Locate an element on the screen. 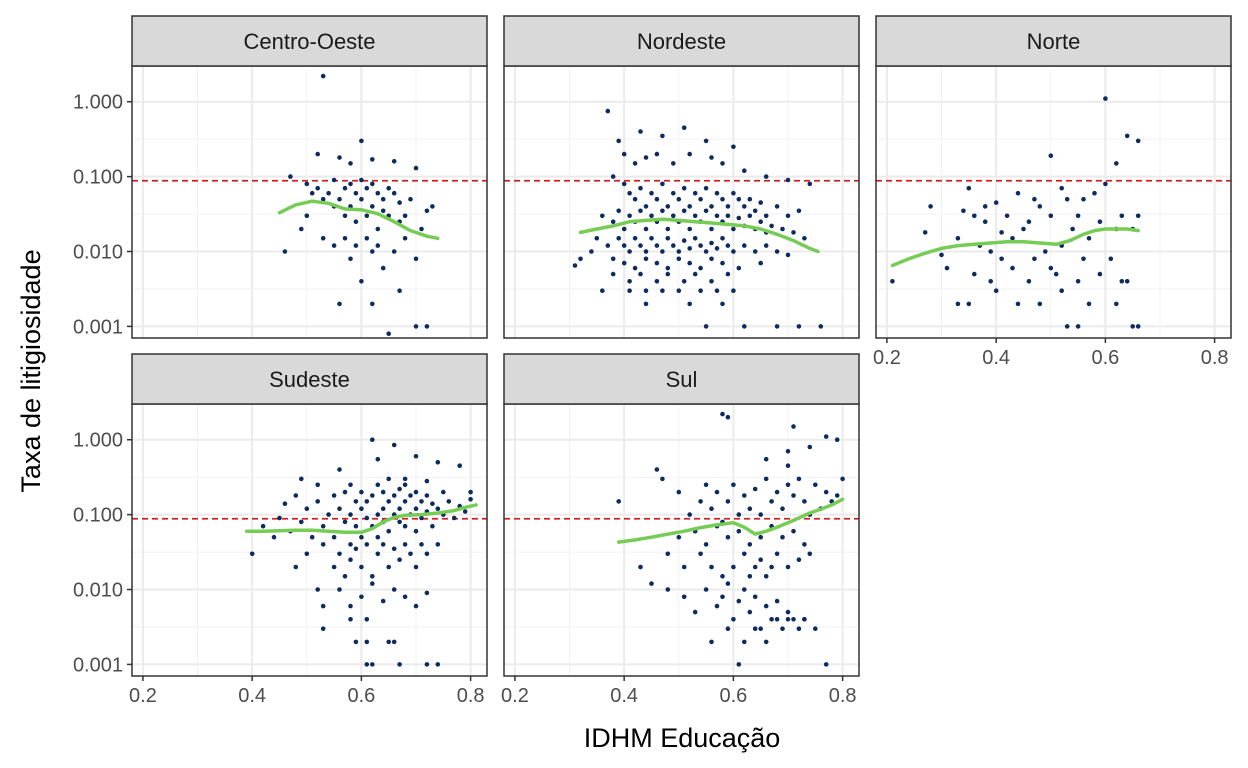 The height and width of the screenshot is (768, 1248). facet-strip-label: Sudeste is located at coordinates (309, 379).